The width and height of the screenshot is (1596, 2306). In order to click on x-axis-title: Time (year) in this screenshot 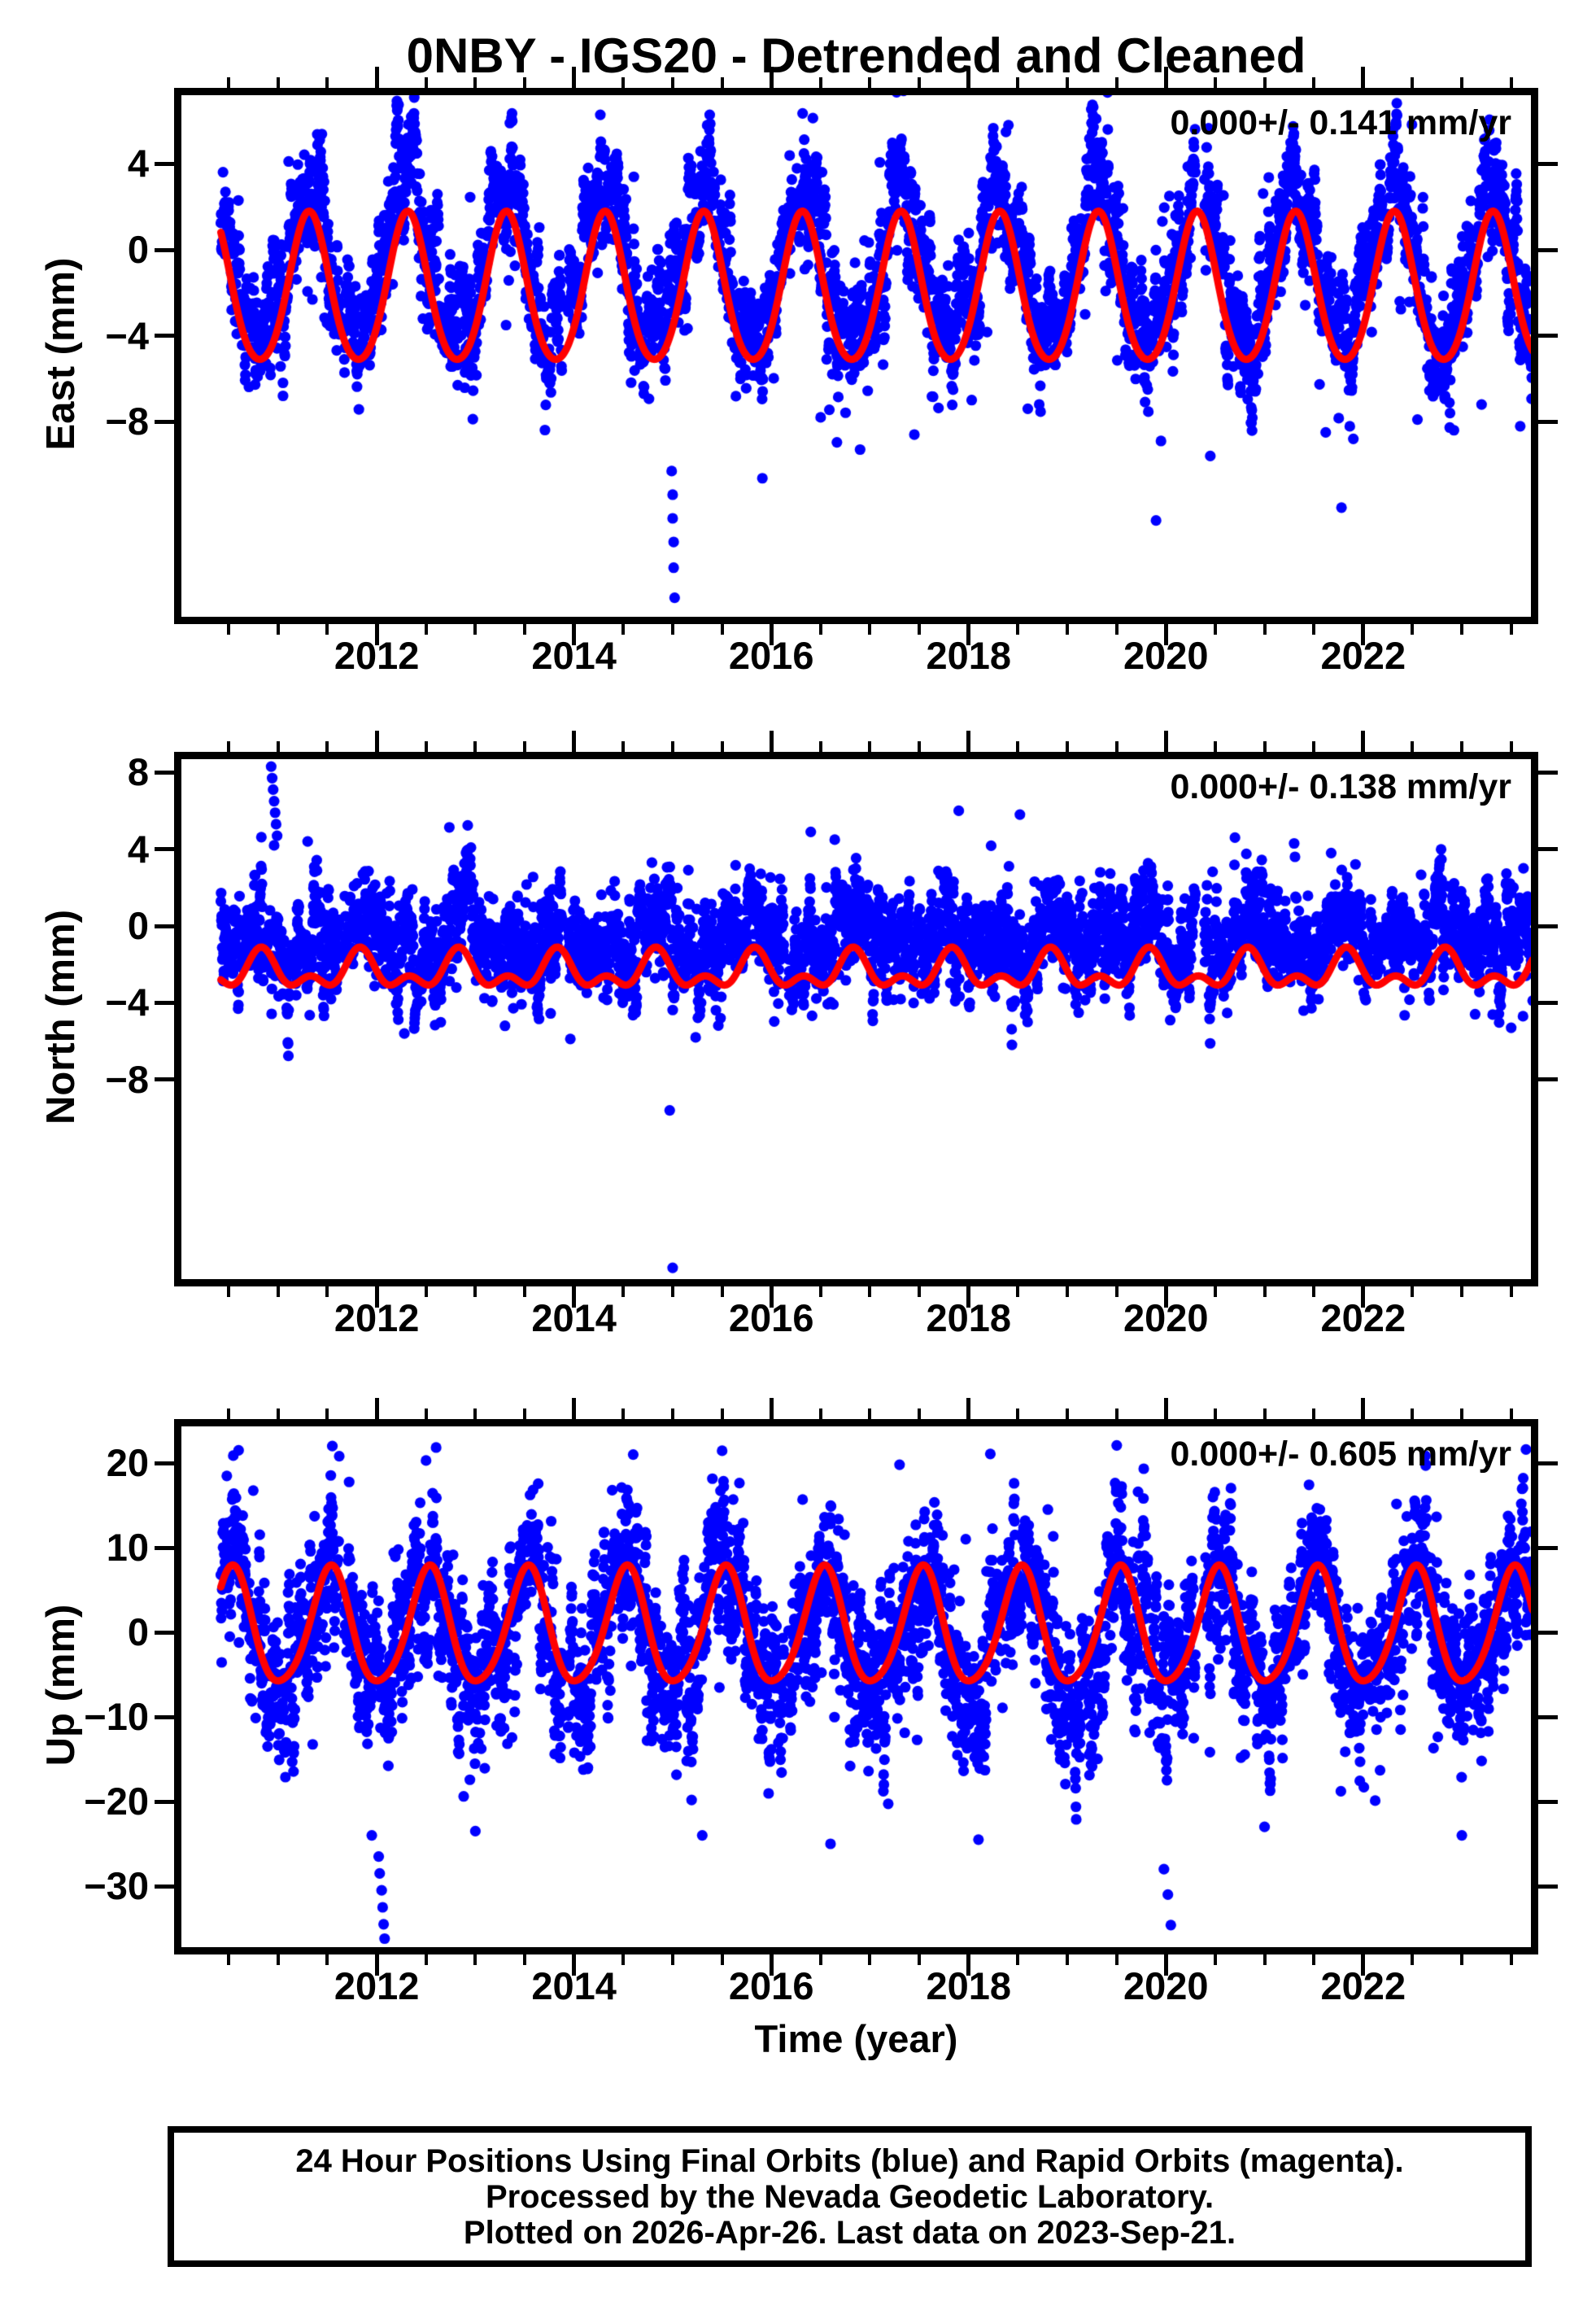, I will do `click(856, 2038)`.